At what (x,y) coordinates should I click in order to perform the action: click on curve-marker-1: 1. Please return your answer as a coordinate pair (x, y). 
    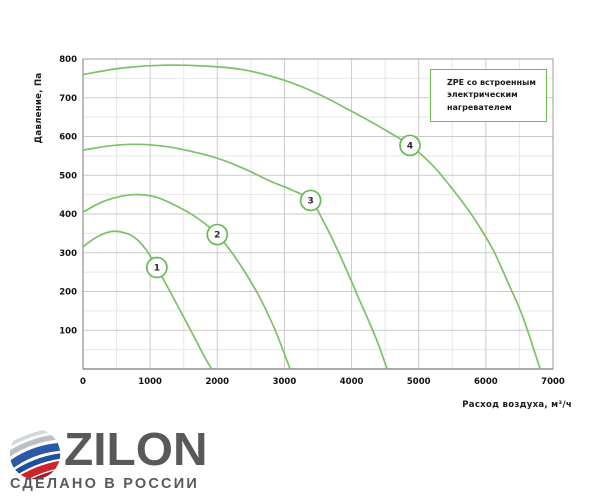
    Looking at the image, I should click on (157, 267).